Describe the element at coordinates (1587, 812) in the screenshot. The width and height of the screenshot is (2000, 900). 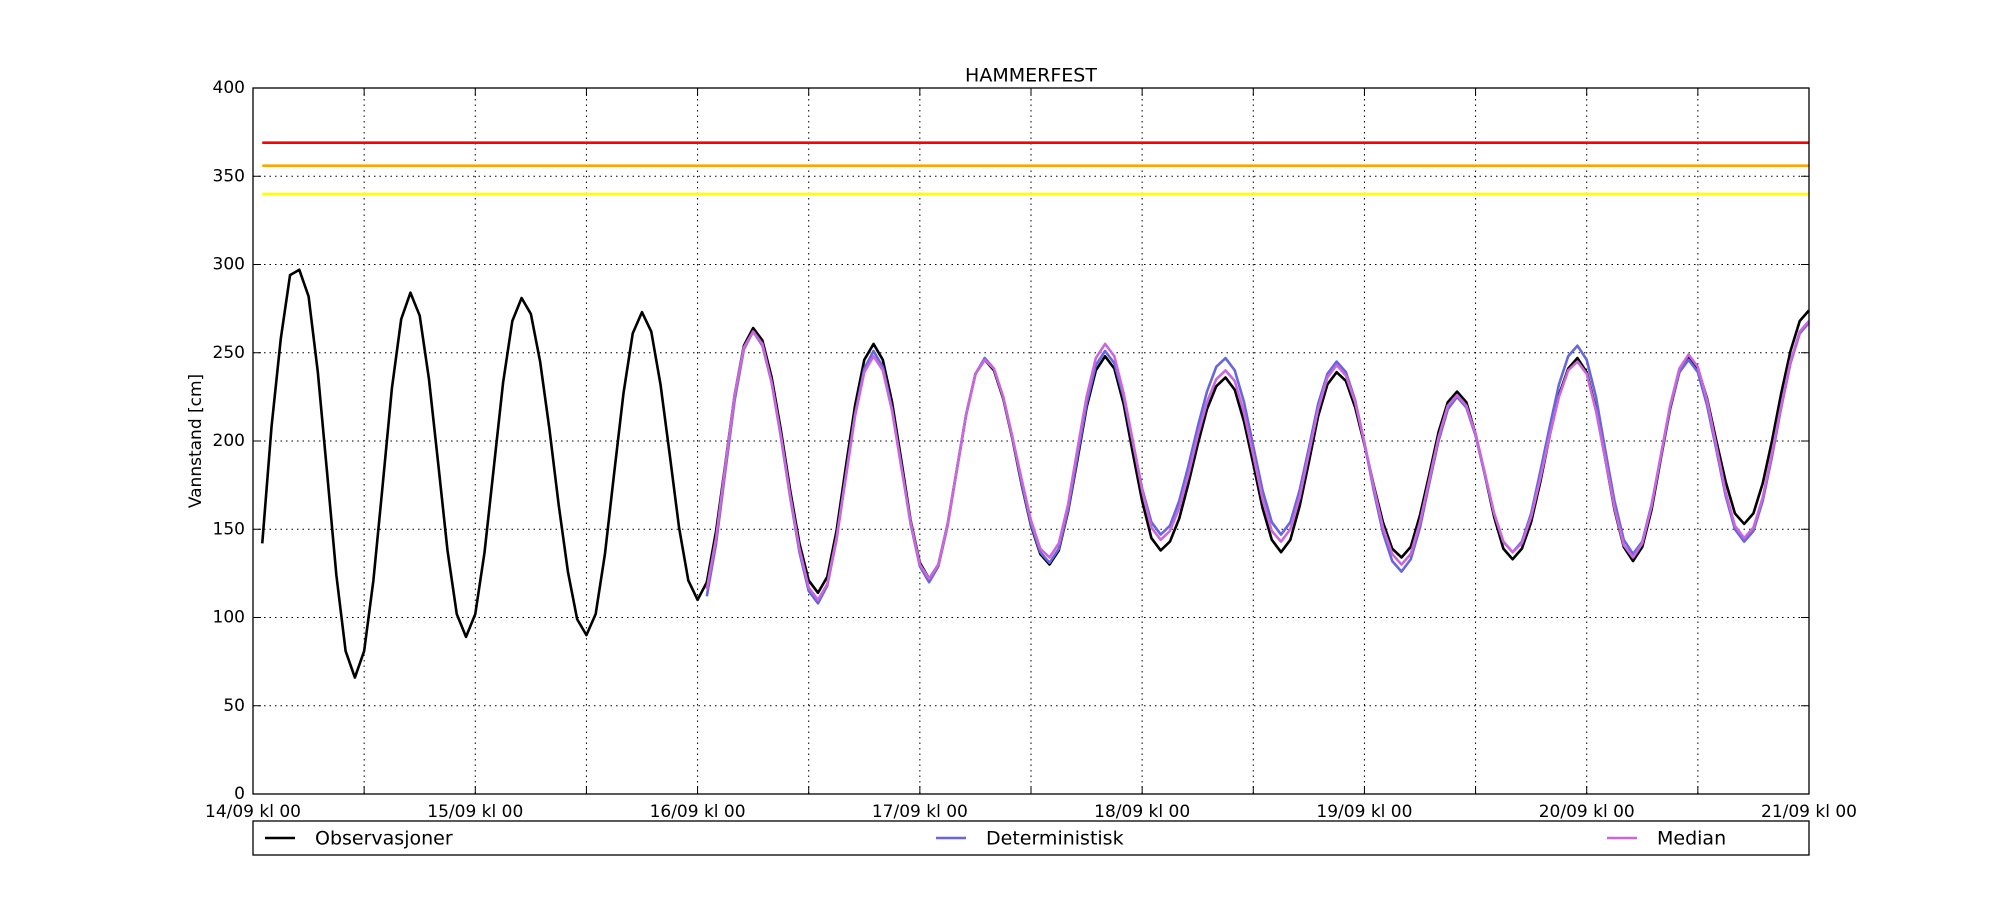
I see `x-tick-label: 20/09 kl 00` at that location.